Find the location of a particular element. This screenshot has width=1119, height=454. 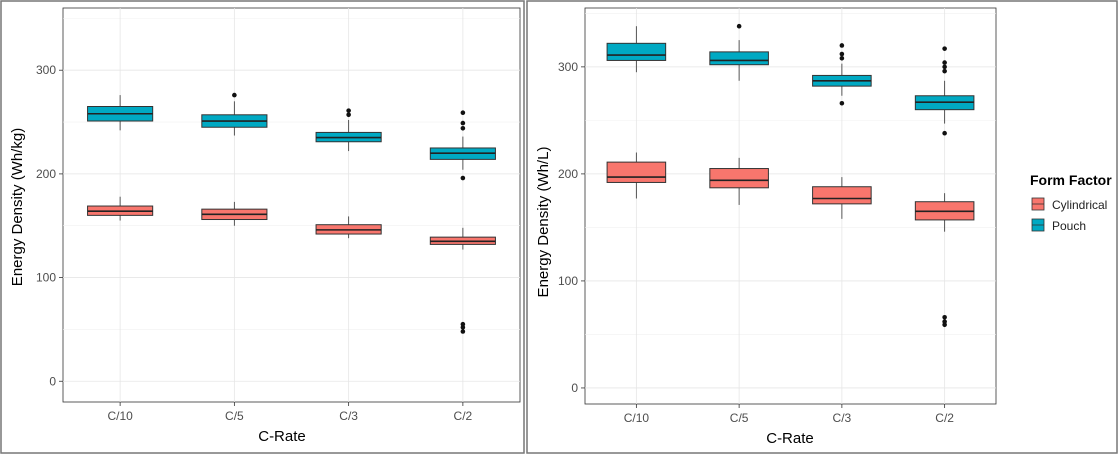

left-x-tick-label: C/5 is located at coordinates (234, 416).